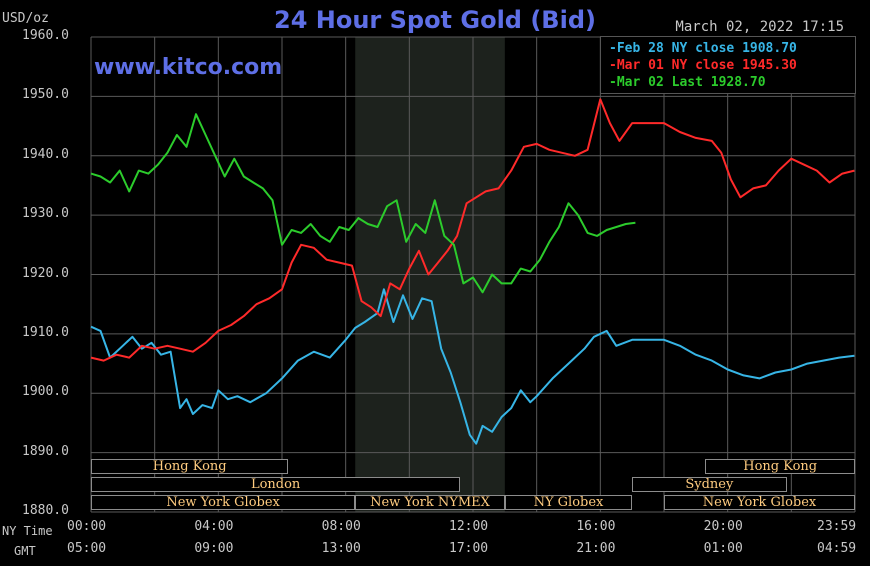 The height and width of the screenshot is (566, 870). Describe the element at coordinates (45, 95) in the screenshot. I see `y-tick-label: 1950.0` at that location.